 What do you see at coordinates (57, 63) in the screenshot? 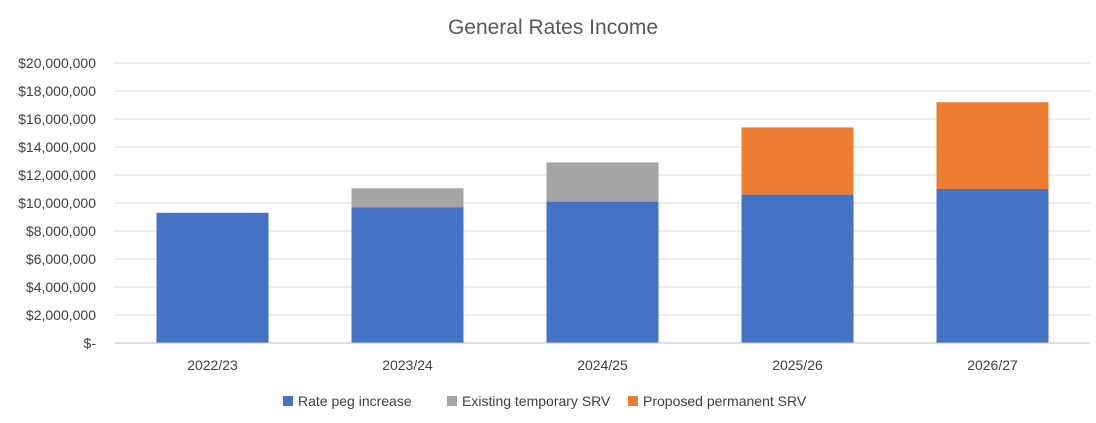
I see `y-tick-label: $20,000,000` at bounding box center [57, 63].